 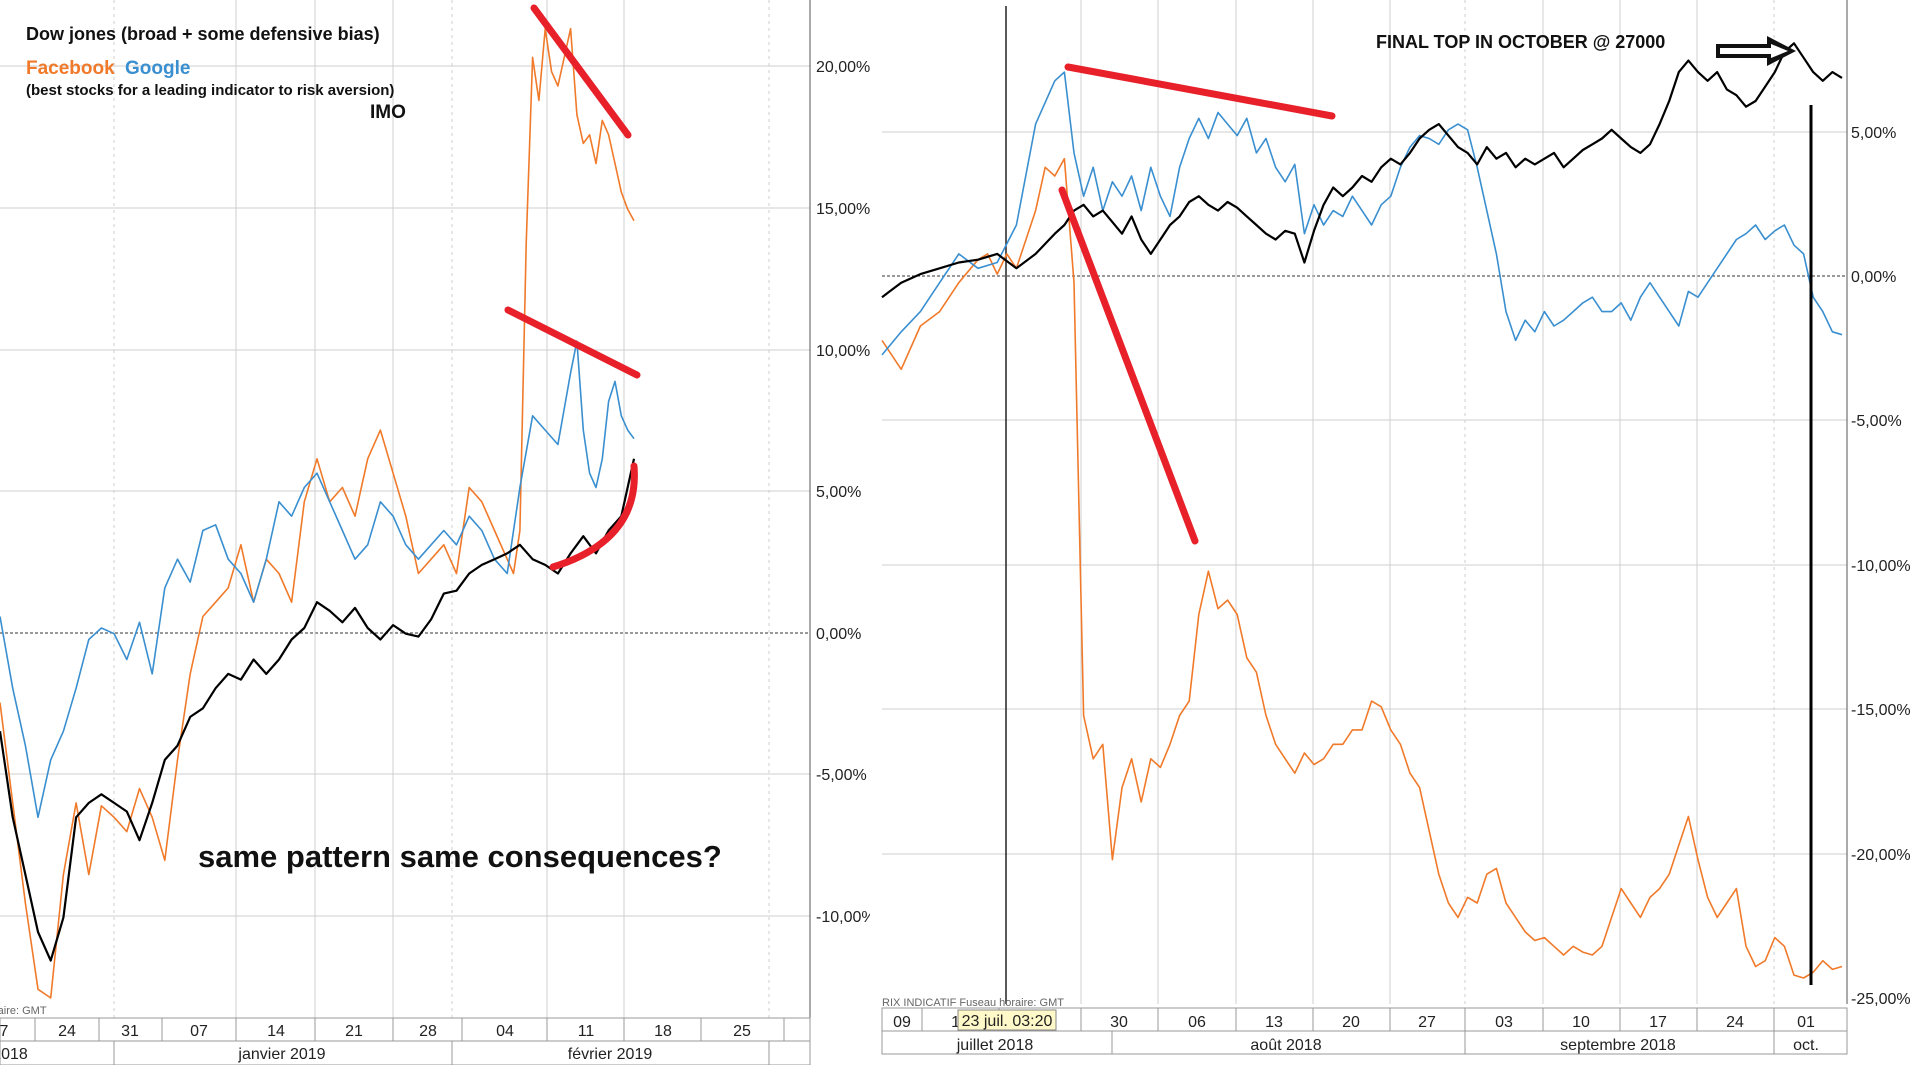 I want to click on right-x-tick: 10, so click(x=1581, y=1022).